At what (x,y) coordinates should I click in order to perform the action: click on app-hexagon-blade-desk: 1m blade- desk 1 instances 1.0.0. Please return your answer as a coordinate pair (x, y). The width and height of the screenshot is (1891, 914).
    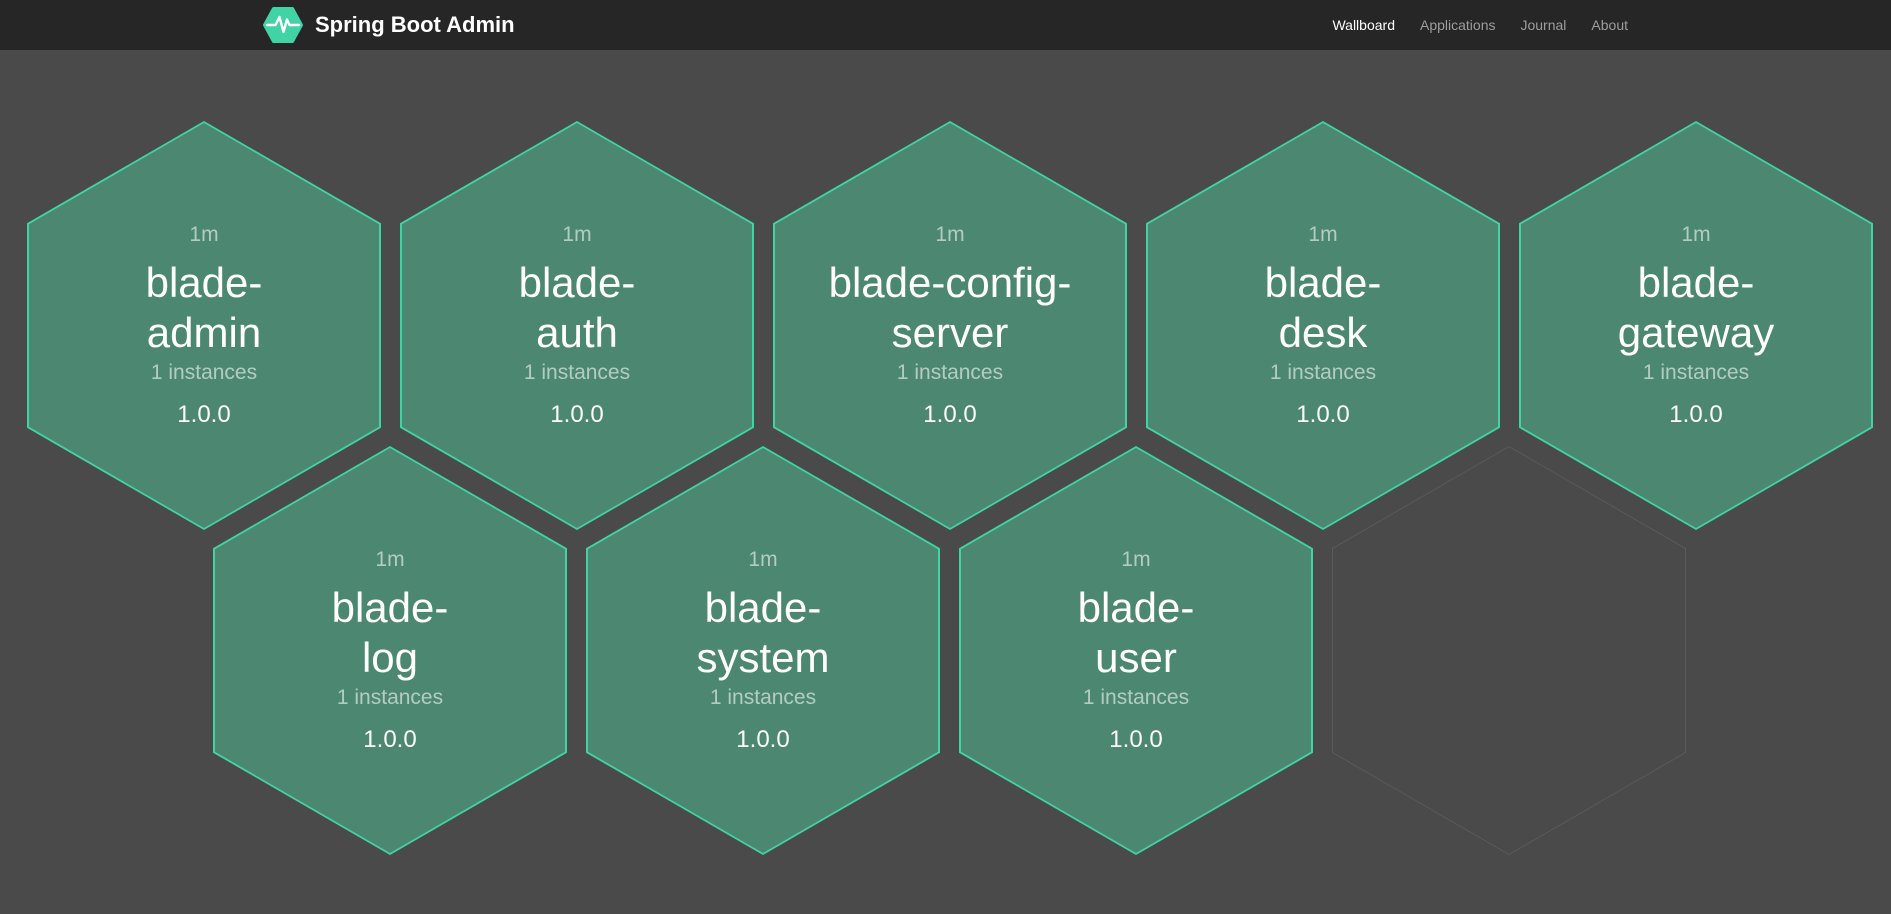
    Looking at the image, I should click on (1323, 325).